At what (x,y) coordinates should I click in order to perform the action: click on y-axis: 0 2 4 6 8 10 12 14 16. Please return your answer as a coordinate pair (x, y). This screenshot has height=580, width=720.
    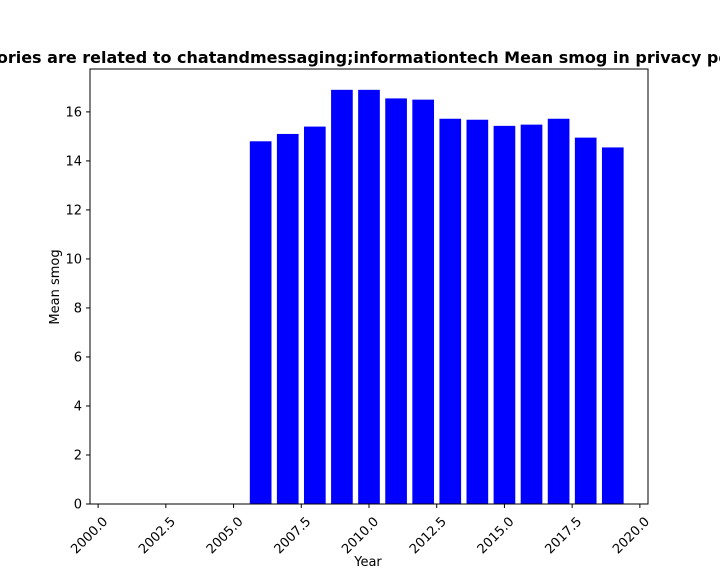
    Looking at the image, I should click on (77, 309).